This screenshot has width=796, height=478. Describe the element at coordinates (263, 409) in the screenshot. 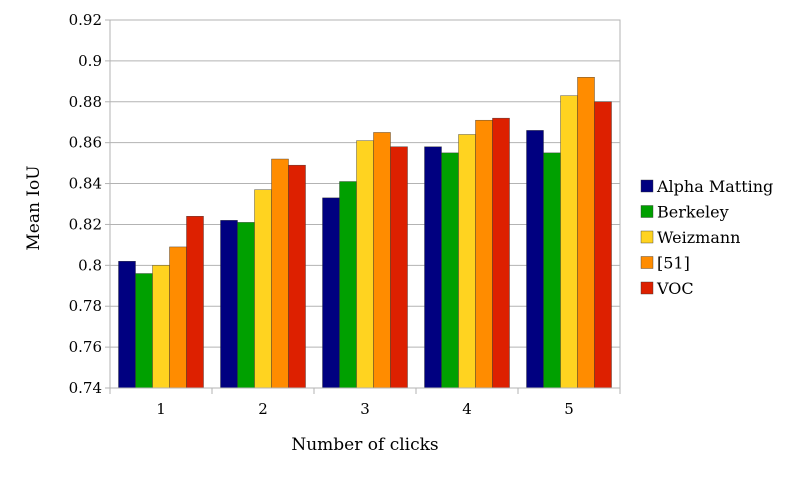

I see `x-tick-label: 2` at that location.